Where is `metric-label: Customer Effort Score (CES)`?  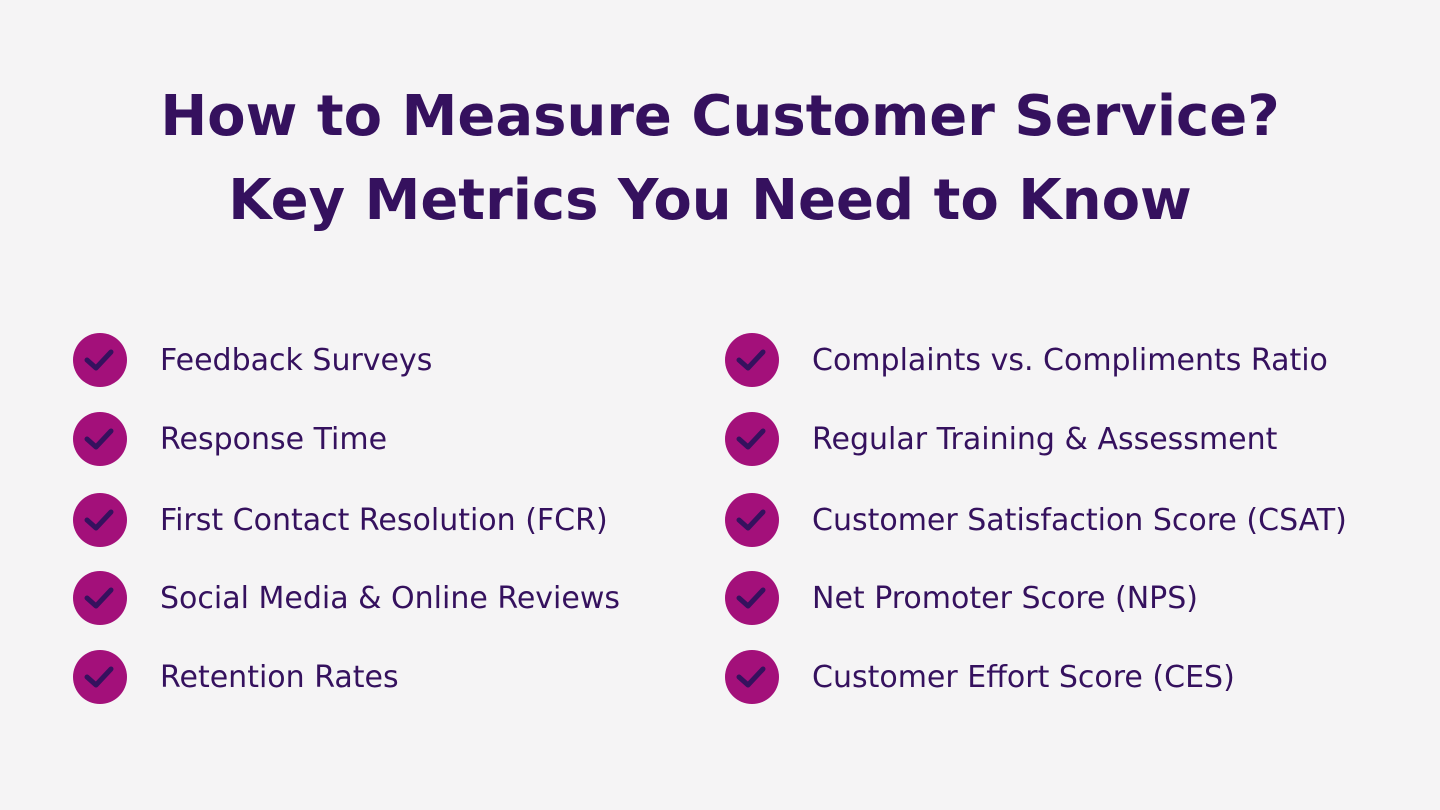
metric-label: Customer Effort Score (CES) is located at coordinates (1023, 677).